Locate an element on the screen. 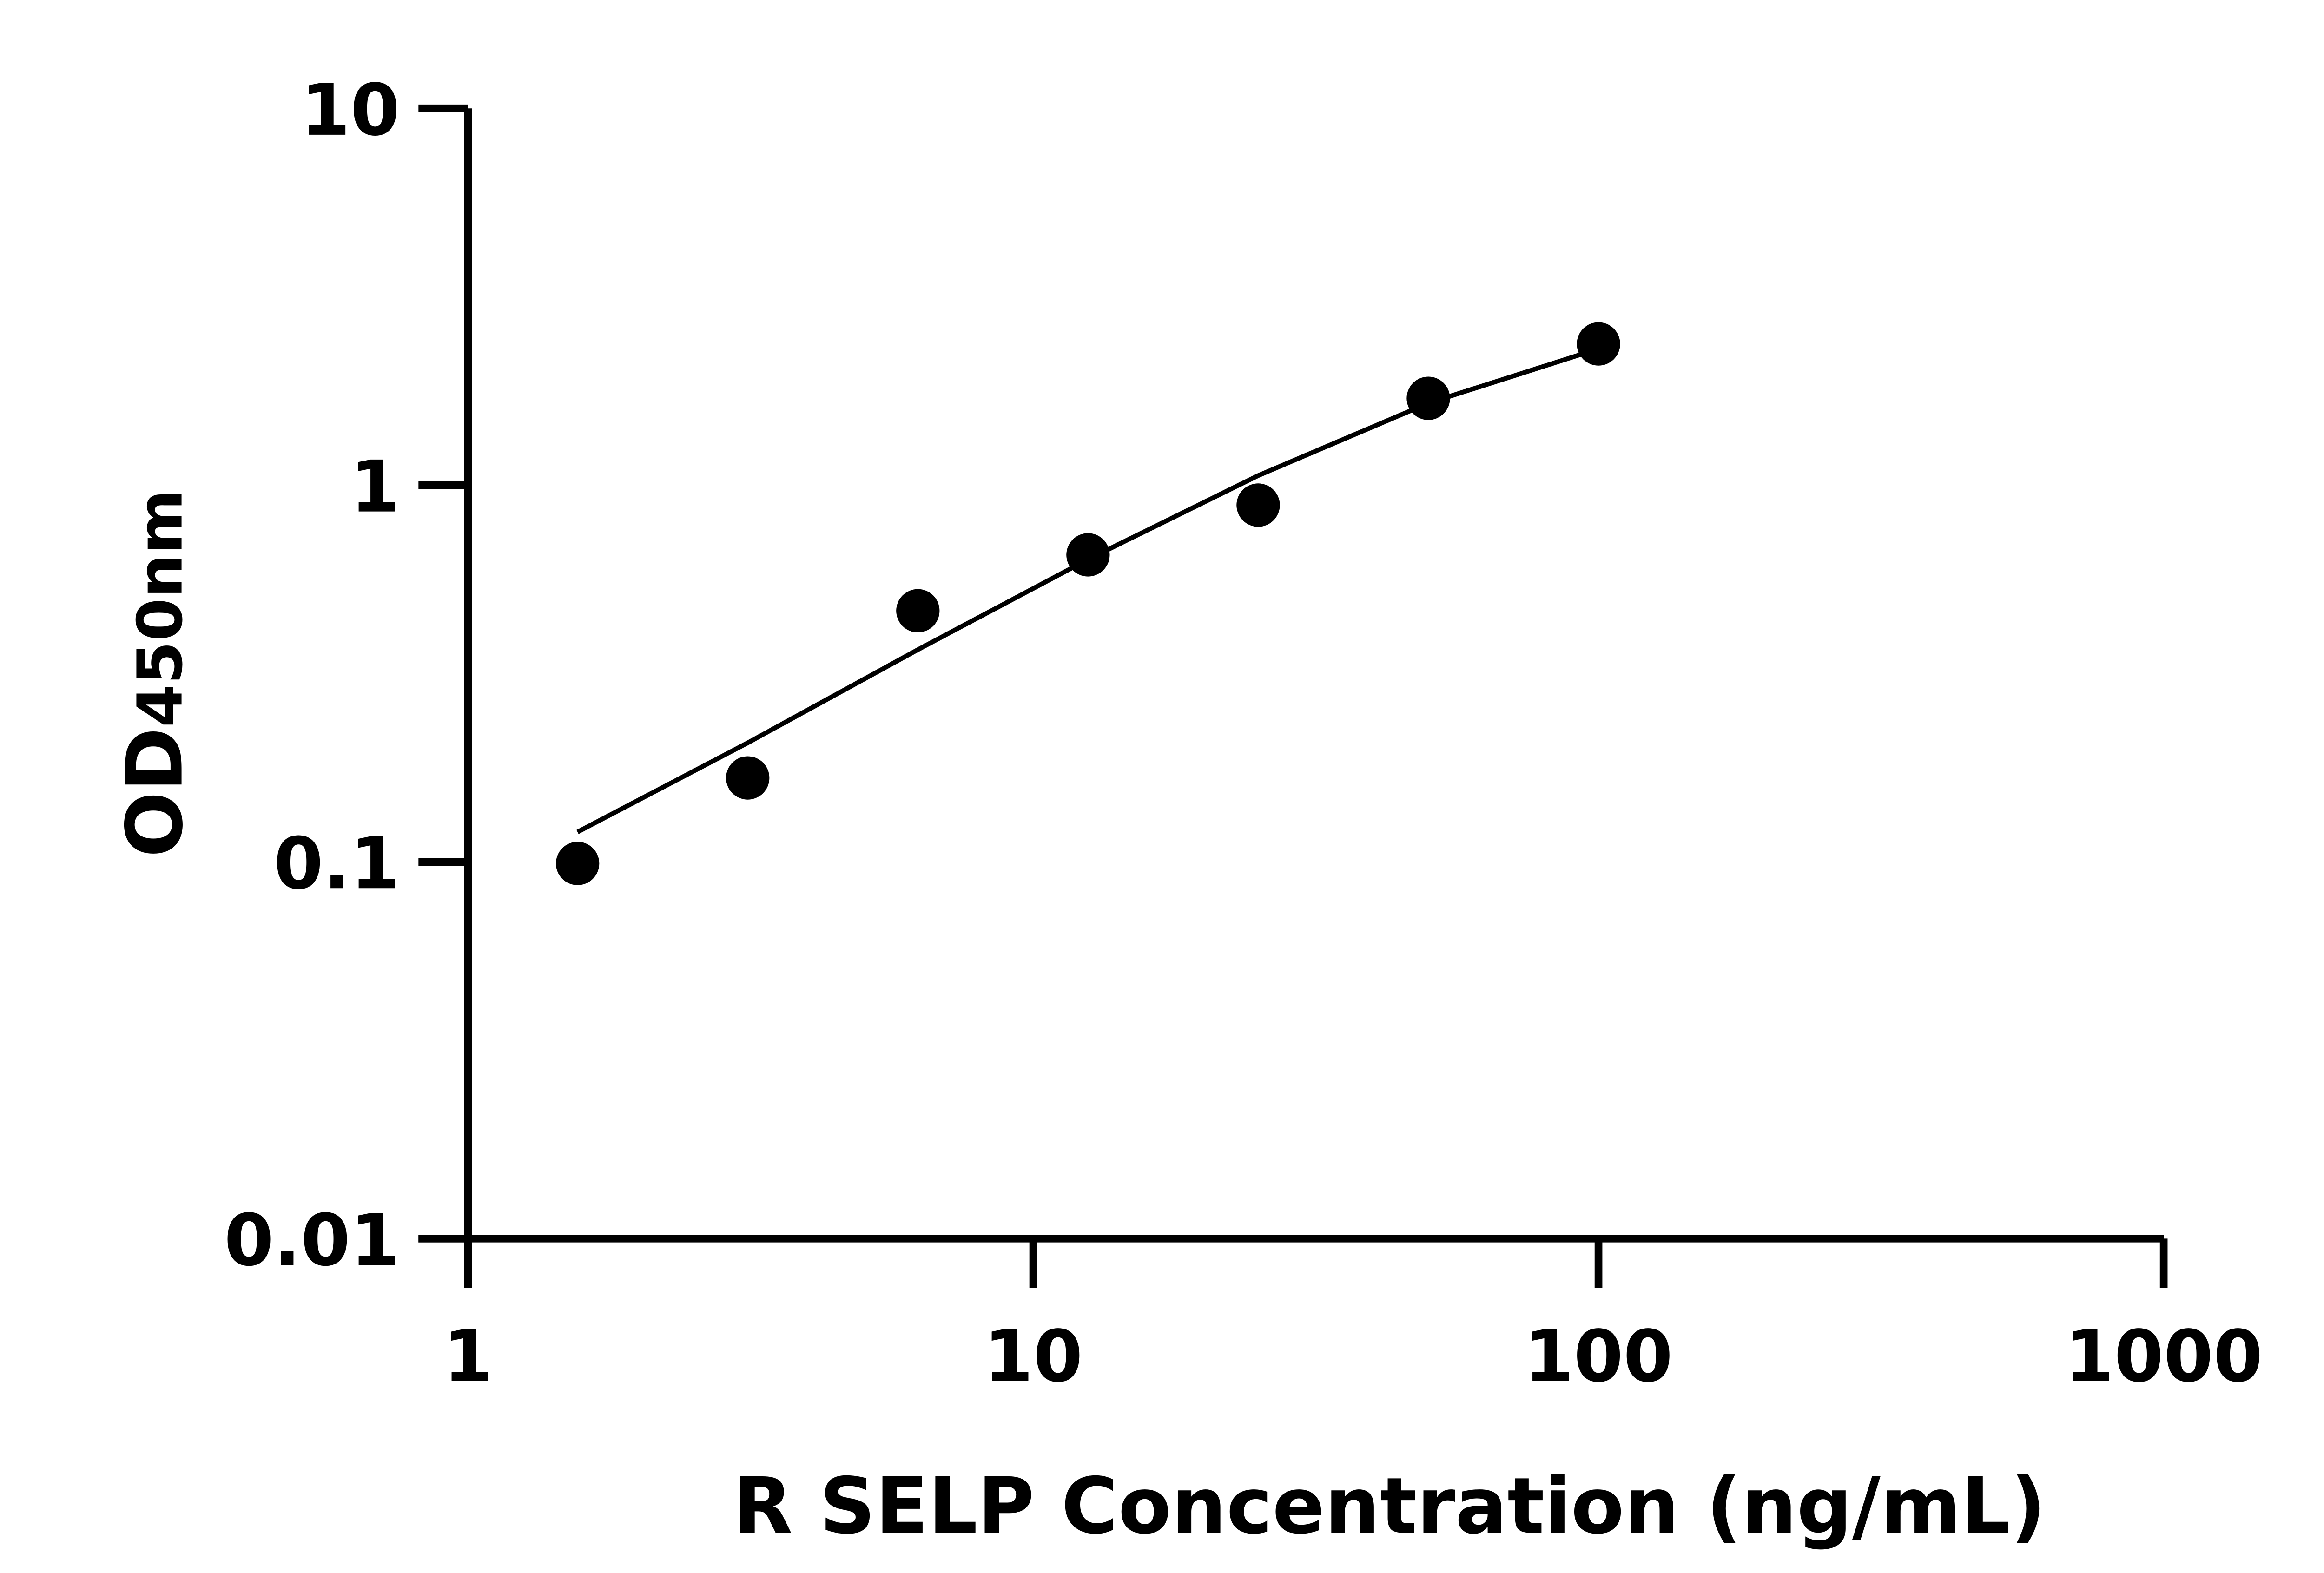 The width and height of the screenshot is (2324, 1573). x-tick-label: 1 is located at coordinates (468, 1357).